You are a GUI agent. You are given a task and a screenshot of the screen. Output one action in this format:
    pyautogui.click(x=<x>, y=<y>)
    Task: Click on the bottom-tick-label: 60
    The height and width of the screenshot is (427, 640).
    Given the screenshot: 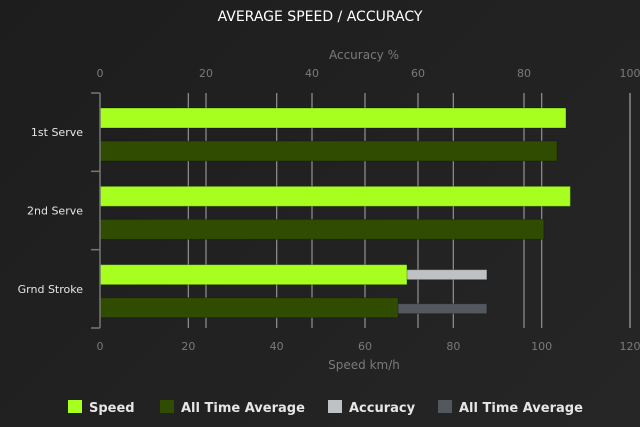 What is the action you would take?
    pyautogui.click(x=365, y=346)
    